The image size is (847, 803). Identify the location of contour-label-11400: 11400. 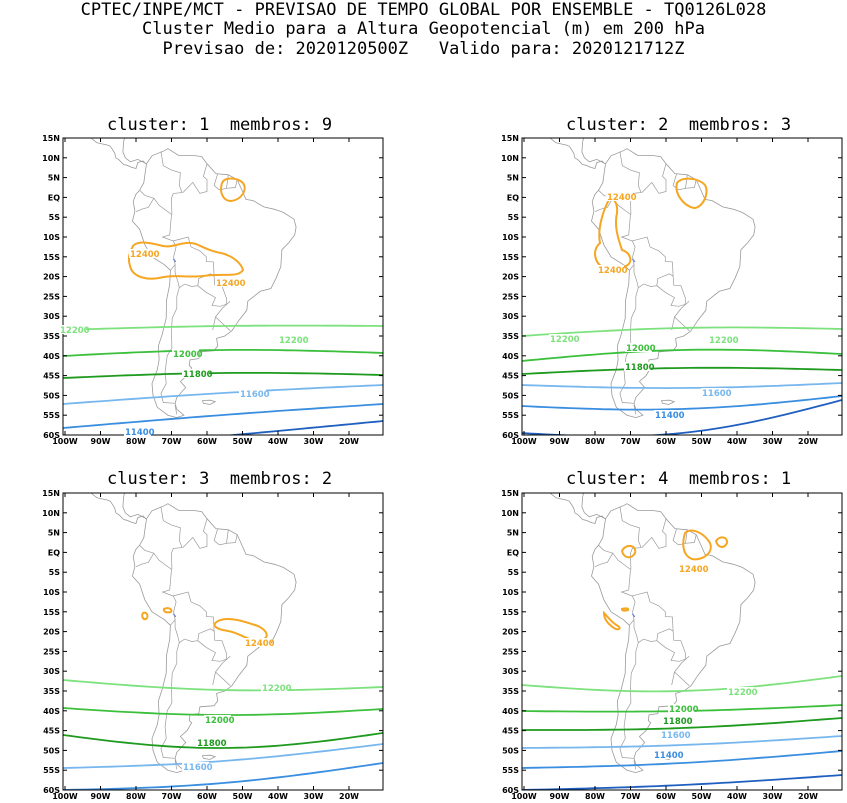
(140, 433).